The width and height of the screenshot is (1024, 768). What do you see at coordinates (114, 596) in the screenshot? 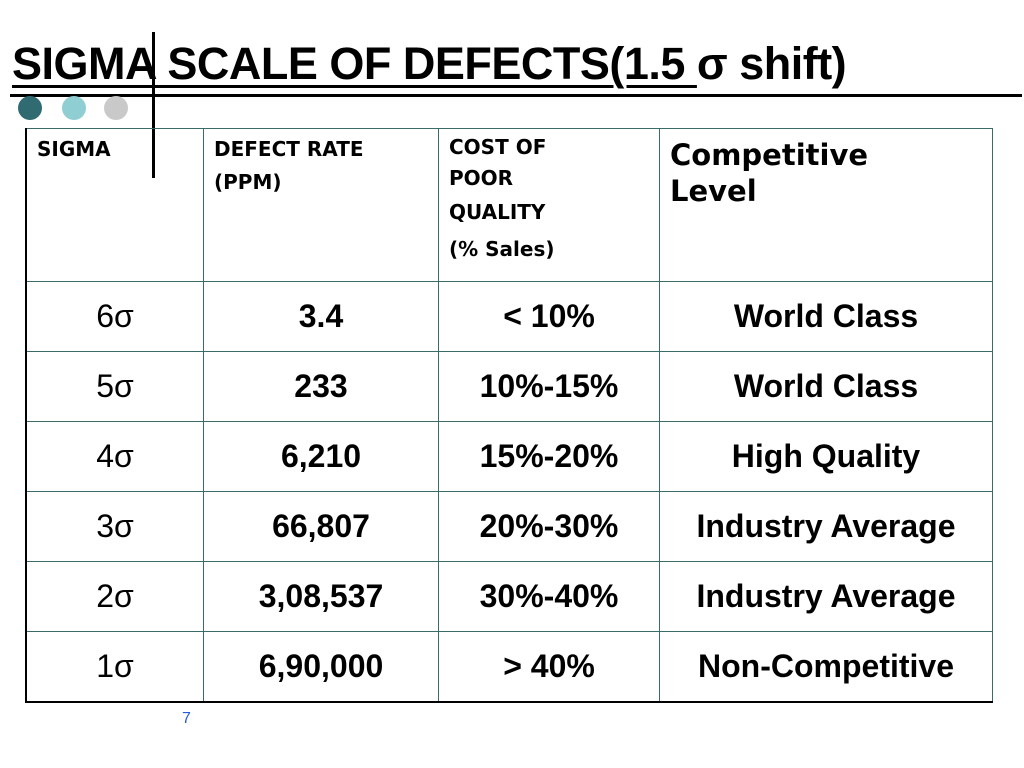
I see `cell-sigma: 2σ` at bounding box center [114, 596].